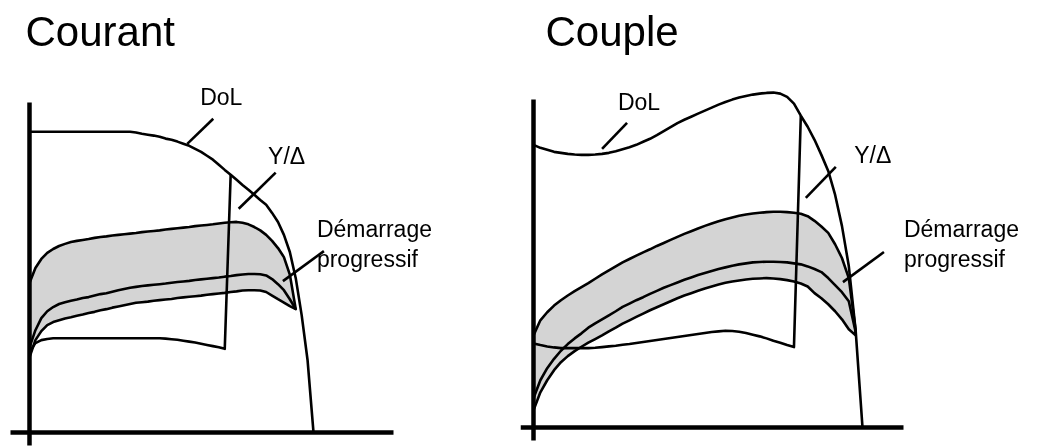  Describe the element at coordinates (612, 31) in the screenshot. I see `chart-title: Couple` at that location.